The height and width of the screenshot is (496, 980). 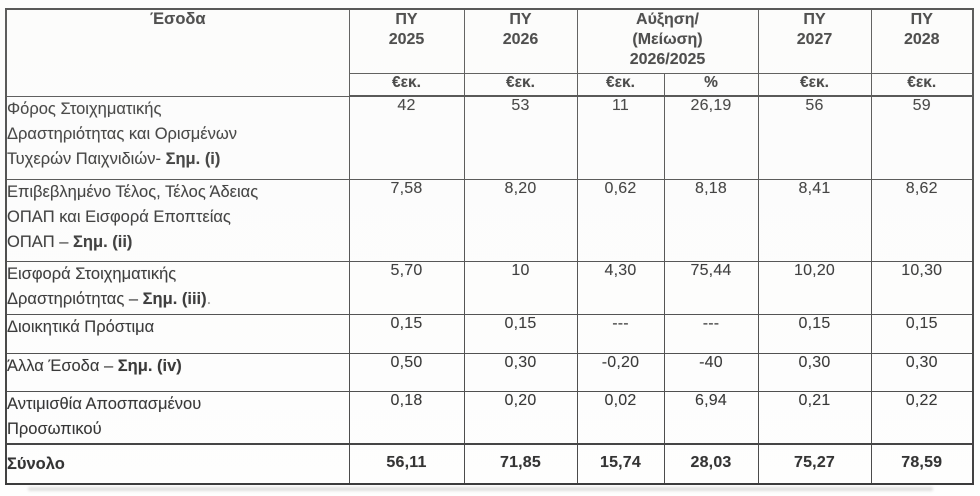 What do you see at coordinates (406, 417) in the screenshot?
I see `value-cell: 0,18` at bounding box center [406, 417].